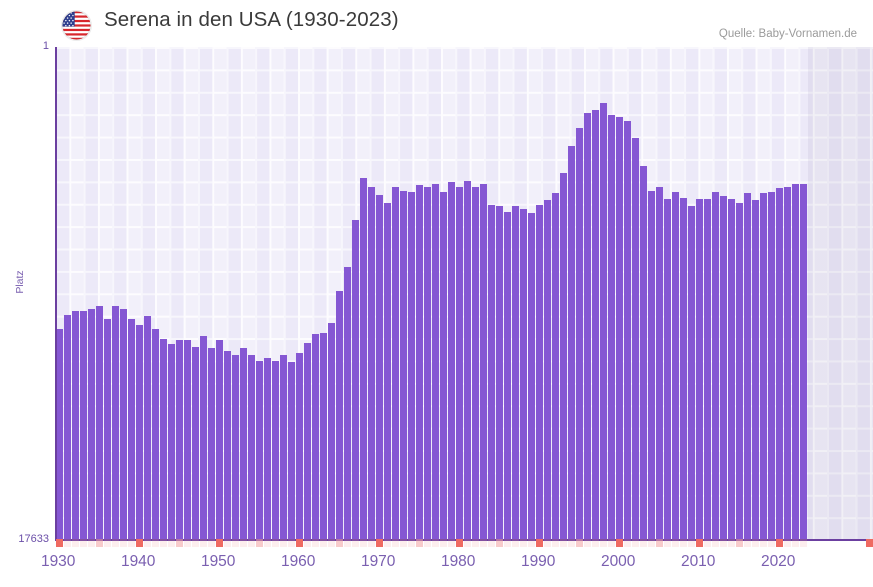 This screenshot has height=587, width=873. Describe the element at coordinates (538, 561) in the screenshot. I see `x-axis-label: 1990` at that location.